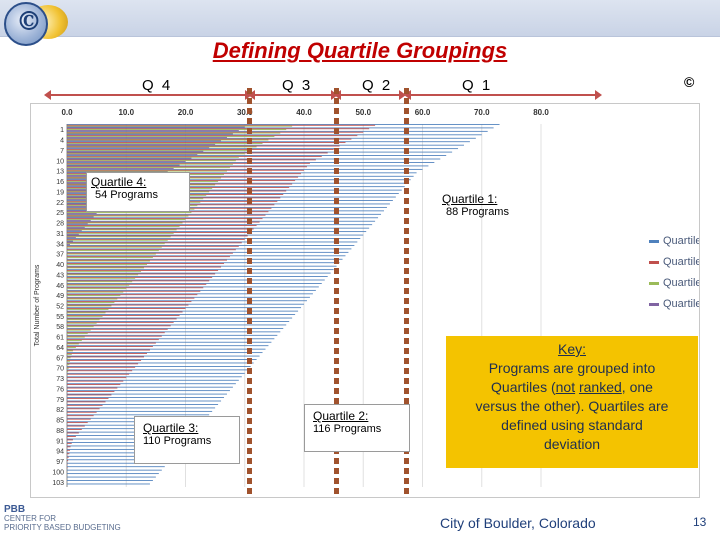  Describe the element at coordinates (477, 85) in the screenshot. I see `quartile-header-q1: Q 1` at that location.